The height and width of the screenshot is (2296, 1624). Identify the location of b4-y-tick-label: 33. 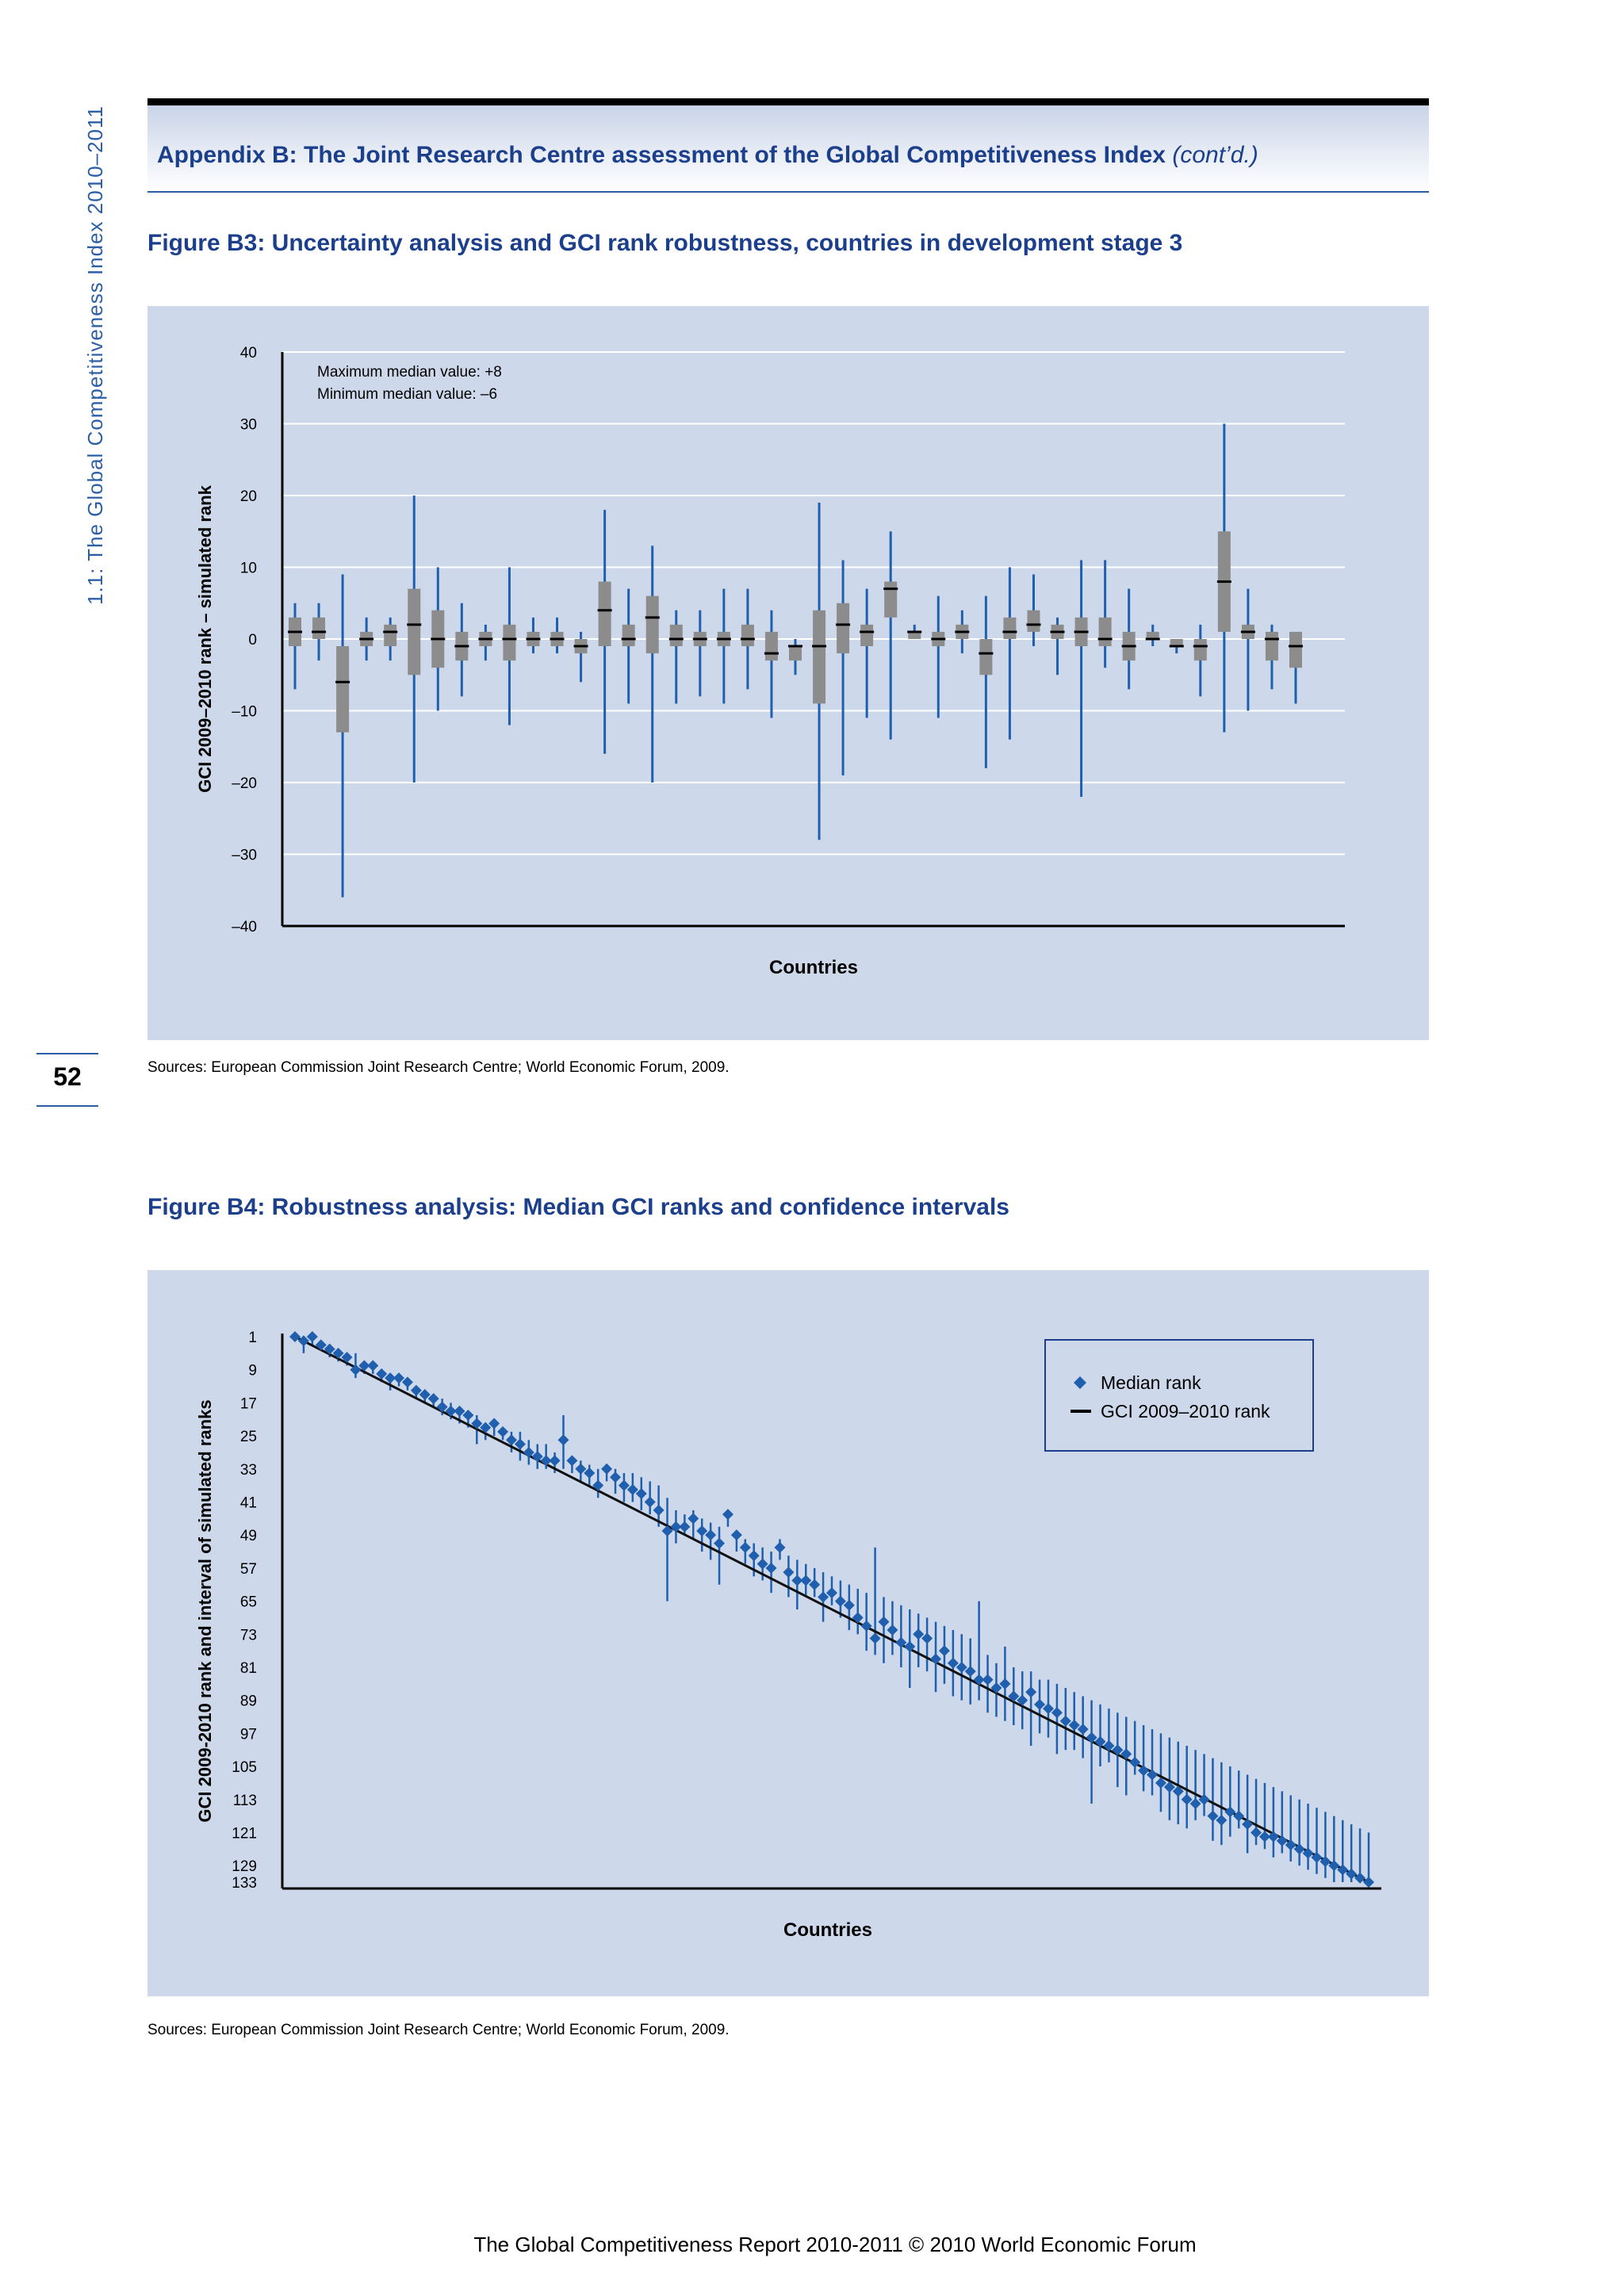
(249, 1470).